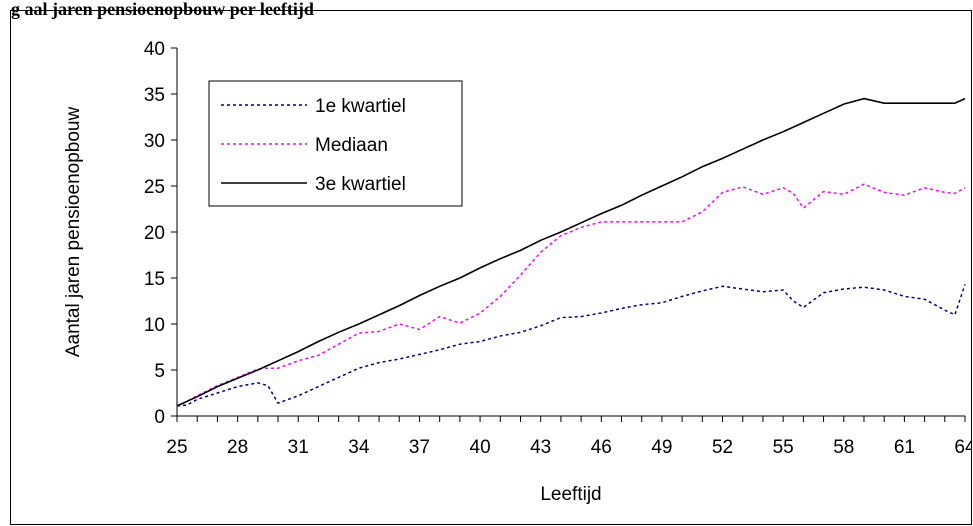 The height and width of the screenshot is (526, 973). What do you see at coordinates (73, 232) in the screenshot?
I see `y-axis-label: Aantal jaren pensioenopbouw` at bounding box center [73, 232].